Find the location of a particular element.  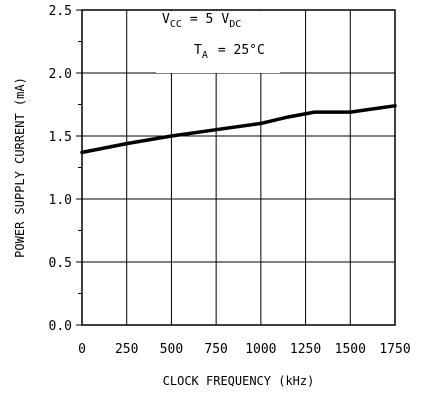

series-line is located at coordinates (238, 129).